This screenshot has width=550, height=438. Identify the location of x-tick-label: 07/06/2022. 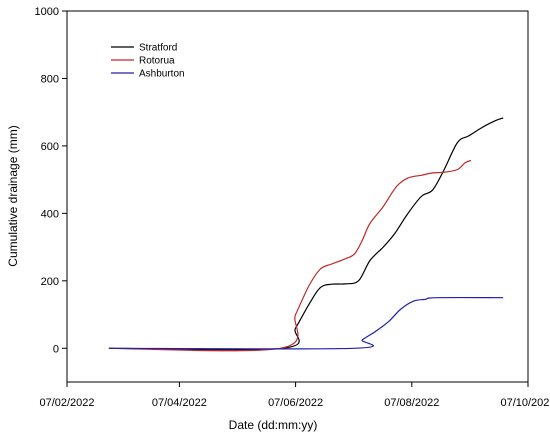
(295, 403).